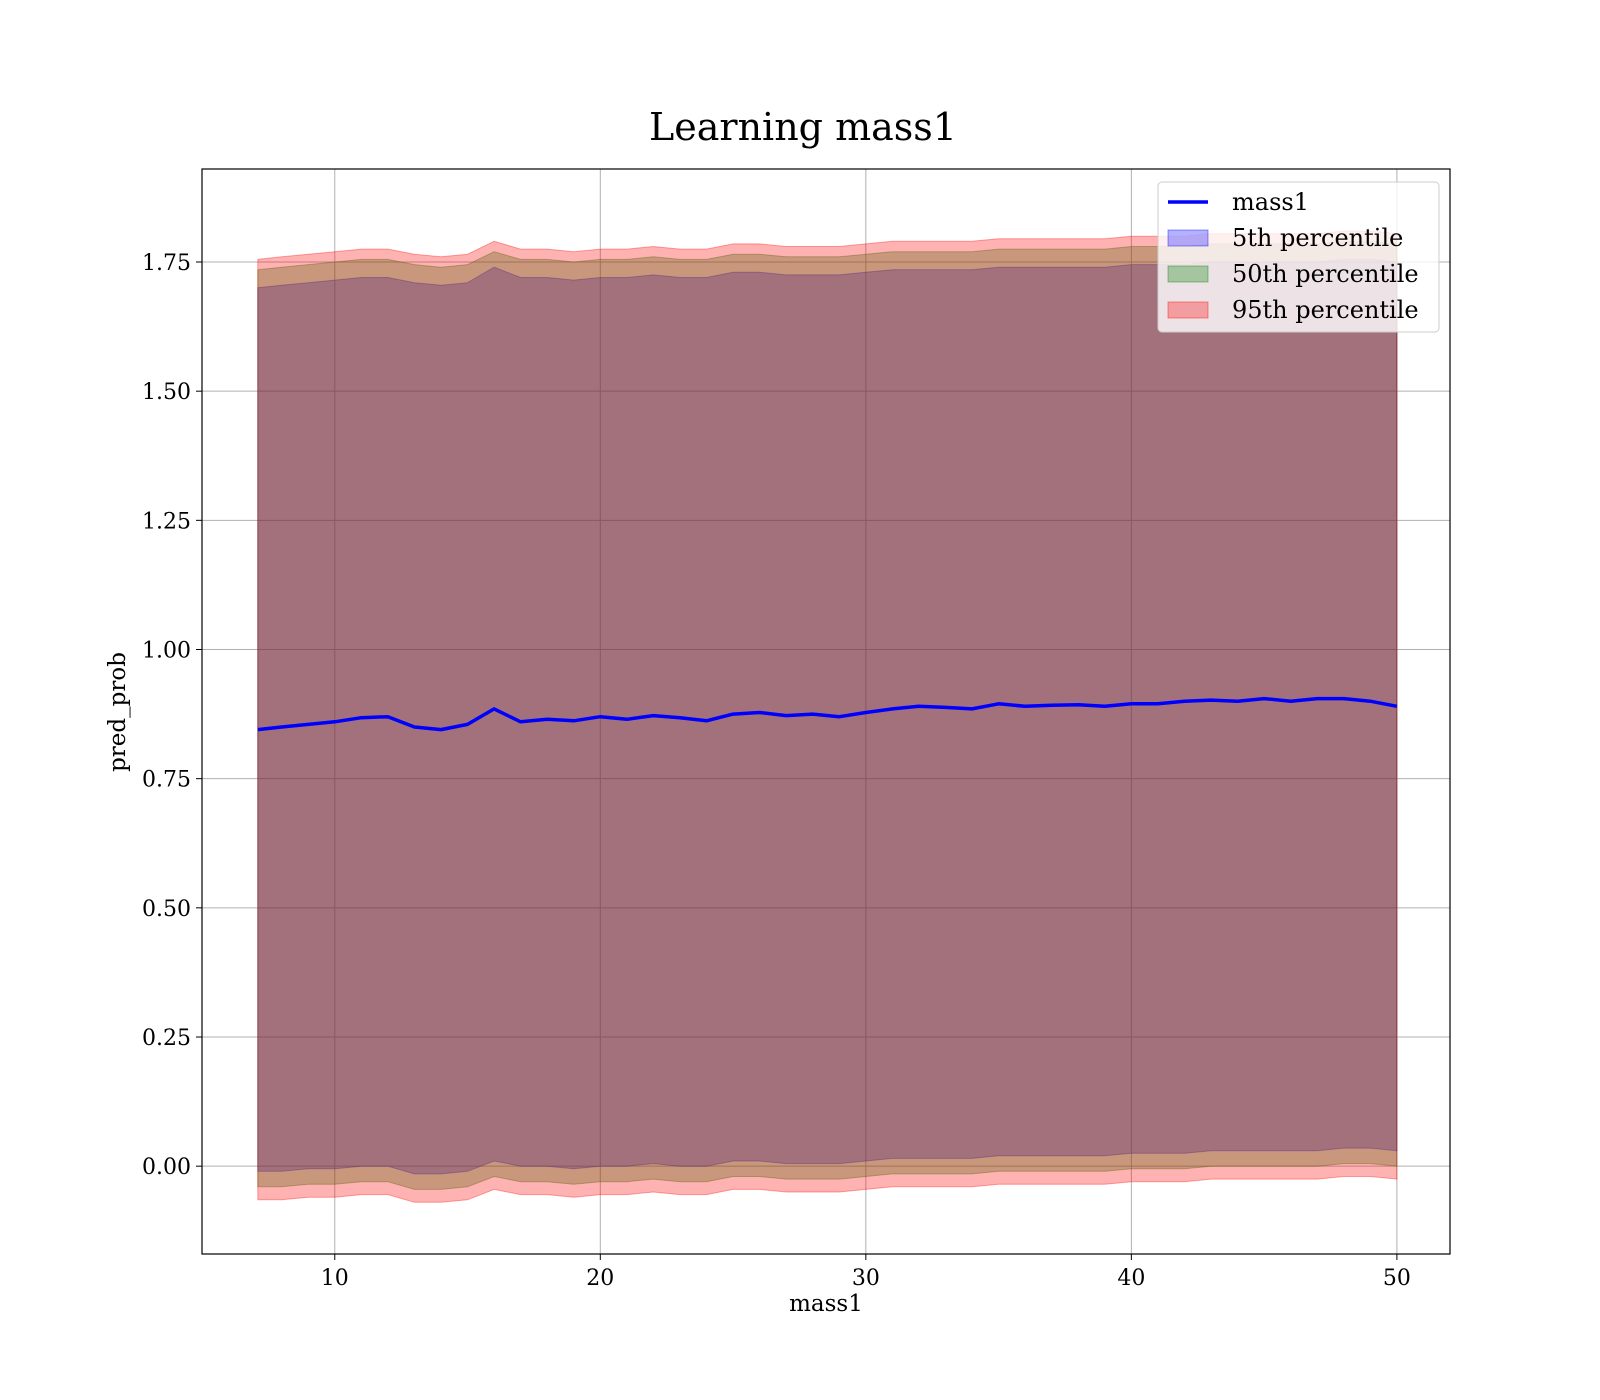 The image size is (1600, 1400). I want to click on legend-box, so click(1298, 257).